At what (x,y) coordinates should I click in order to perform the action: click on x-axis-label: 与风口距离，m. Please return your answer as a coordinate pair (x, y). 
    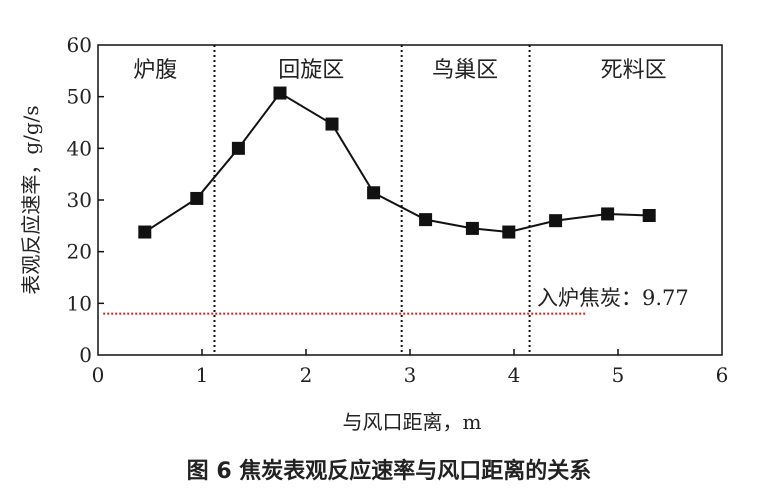
    Looking at the image, I should click on (412, 422).